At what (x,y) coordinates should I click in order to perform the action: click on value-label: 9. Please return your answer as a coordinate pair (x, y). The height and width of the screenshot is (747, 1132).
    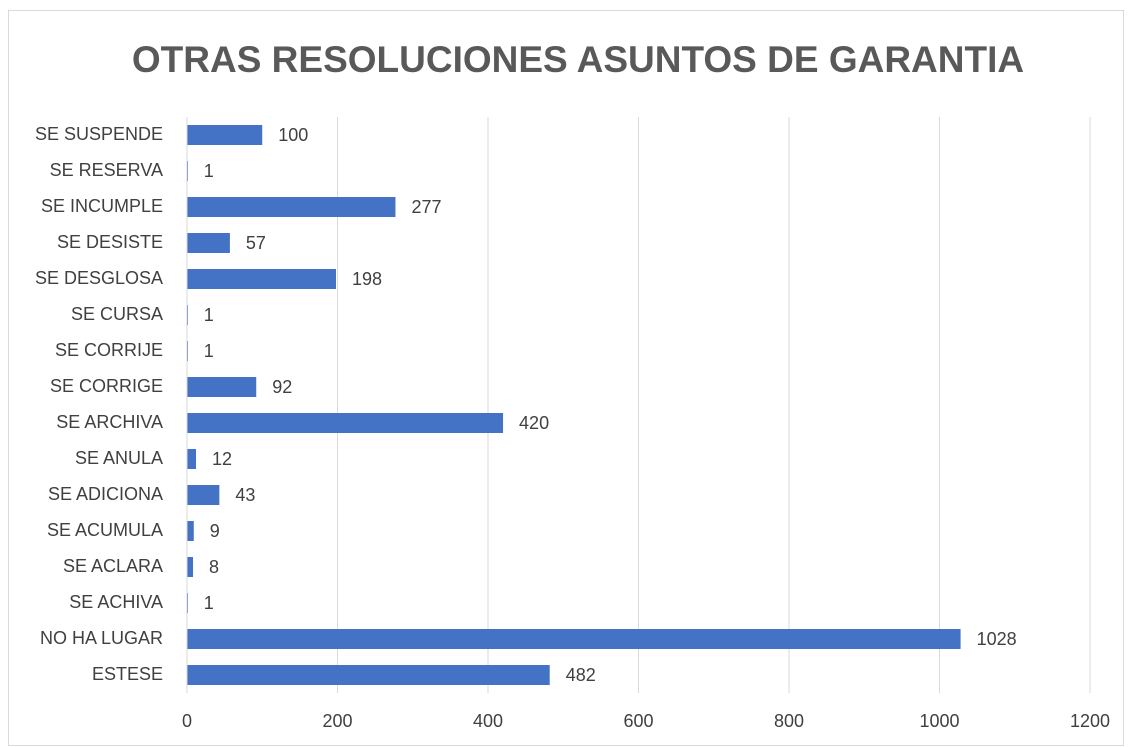
    Looking at the image, I should click on (215, 531).